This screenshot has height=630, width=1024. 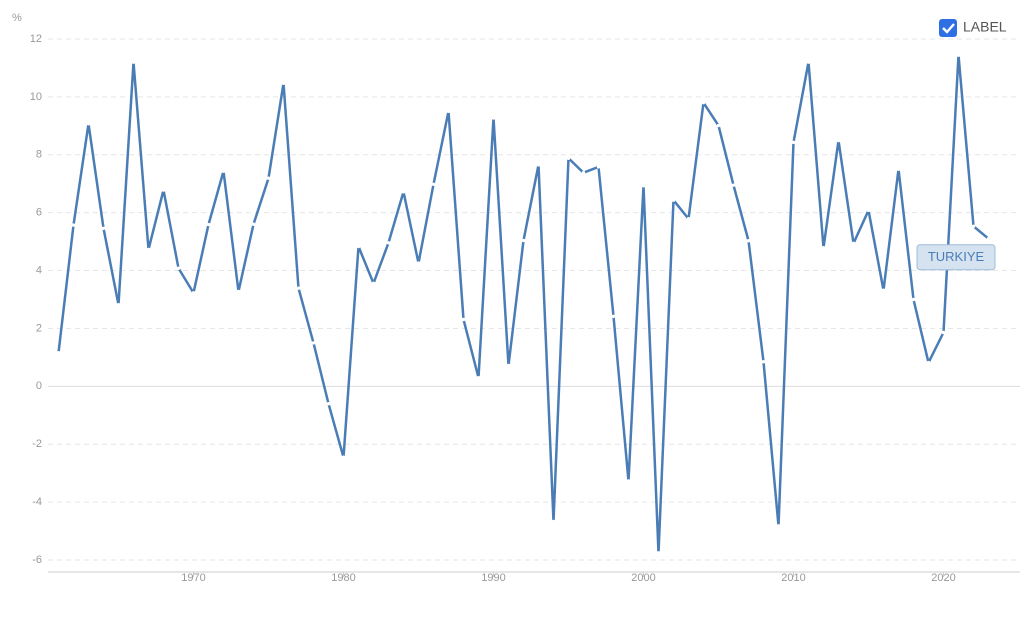 I want to click on y-tick-label: 8, so click(x=39, y=155).